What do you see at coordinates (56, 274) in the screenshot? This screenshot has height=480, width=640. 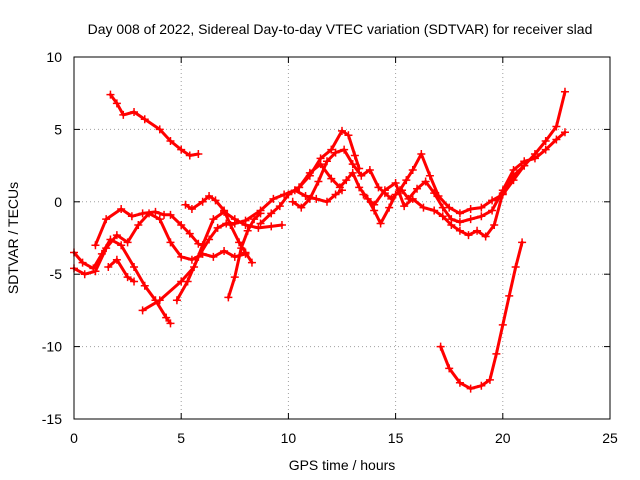 I see `y-tick-label: -5` at bounding box center [56, 274].